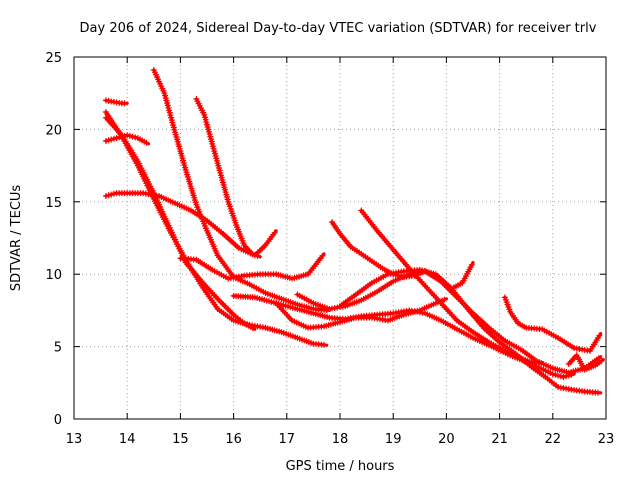  What do you see at coordinates (53, 130) in the screenshot?
I see `y-tick-label: 20` at bounding box center [53, 130].